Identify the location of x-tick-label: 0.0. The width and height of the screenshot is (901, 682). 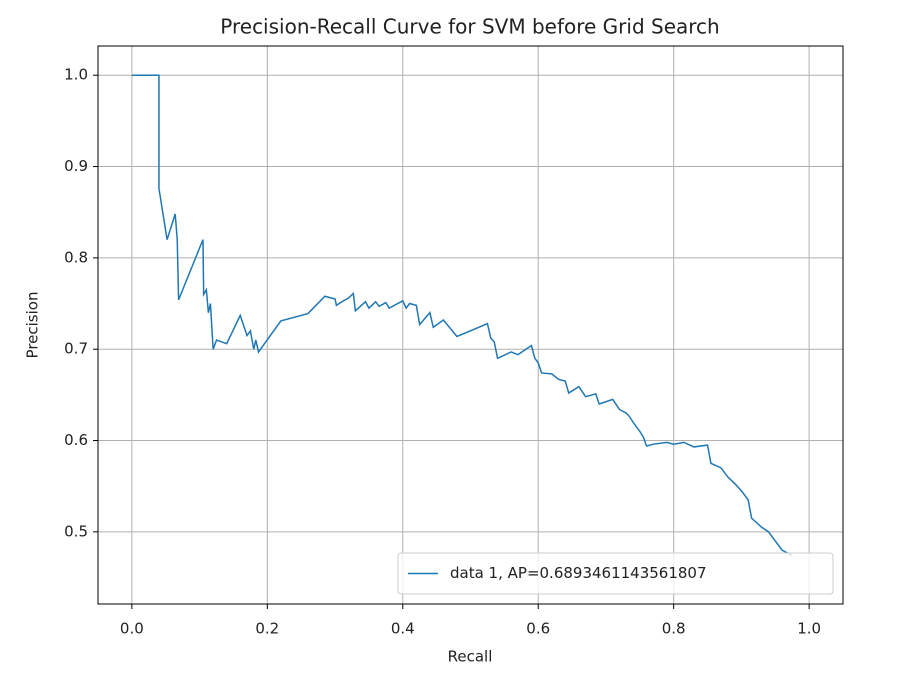
(132, 629).